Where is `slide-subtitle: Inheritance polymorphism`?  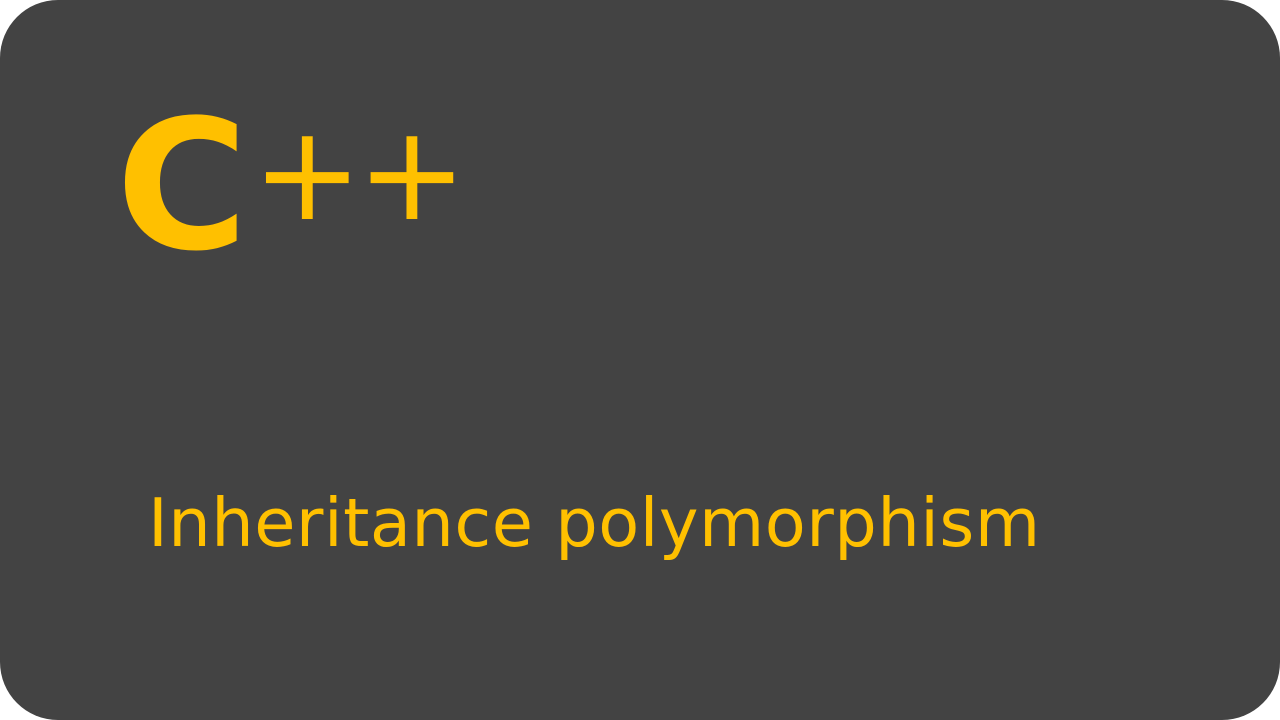 slide-subtitle: Inheritance polymorphism is located at coordinates (594, 523).